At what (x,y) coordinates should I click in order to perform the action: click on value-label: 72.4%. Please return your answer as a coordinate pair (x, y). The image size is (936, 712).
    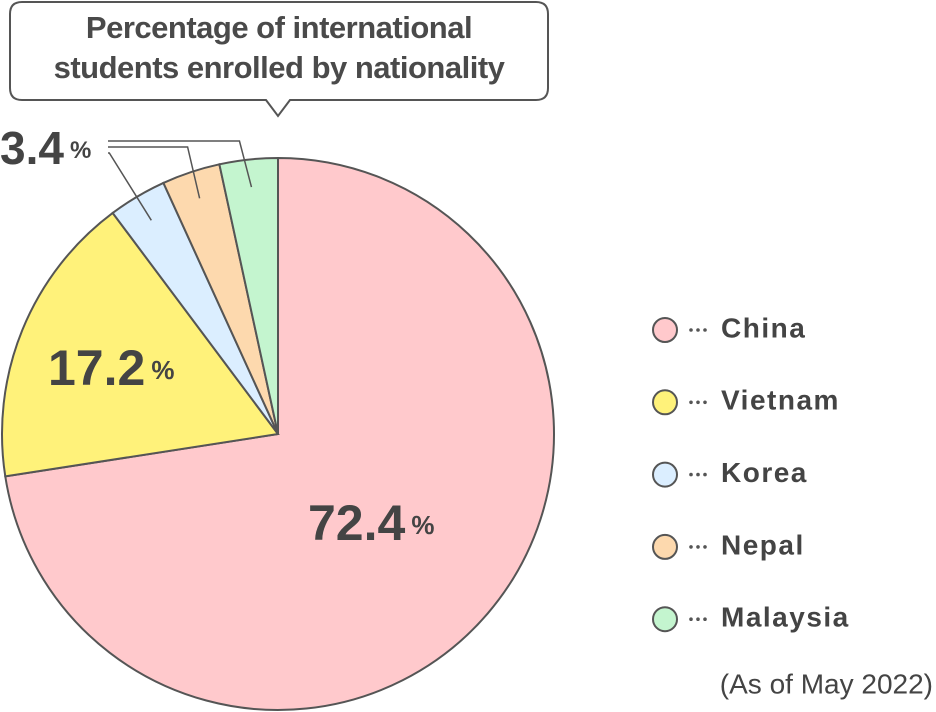
    Looking at the image, I should click on (371, 523).